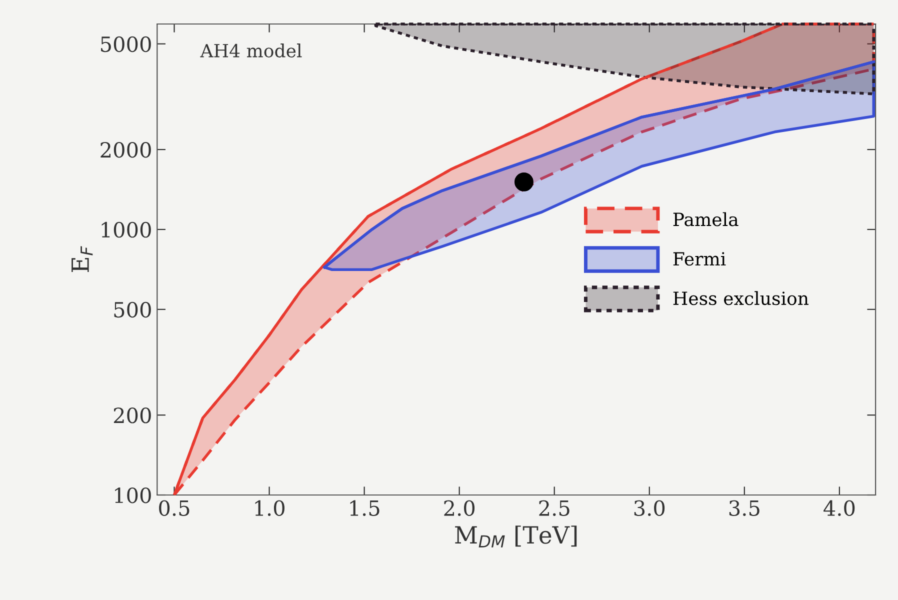 This screenshot has height=600, width=898. What do you see at coordinates (133, 495) in the screenshot?
I see `y-tick-label: 100` at bounding box center [133, 495].